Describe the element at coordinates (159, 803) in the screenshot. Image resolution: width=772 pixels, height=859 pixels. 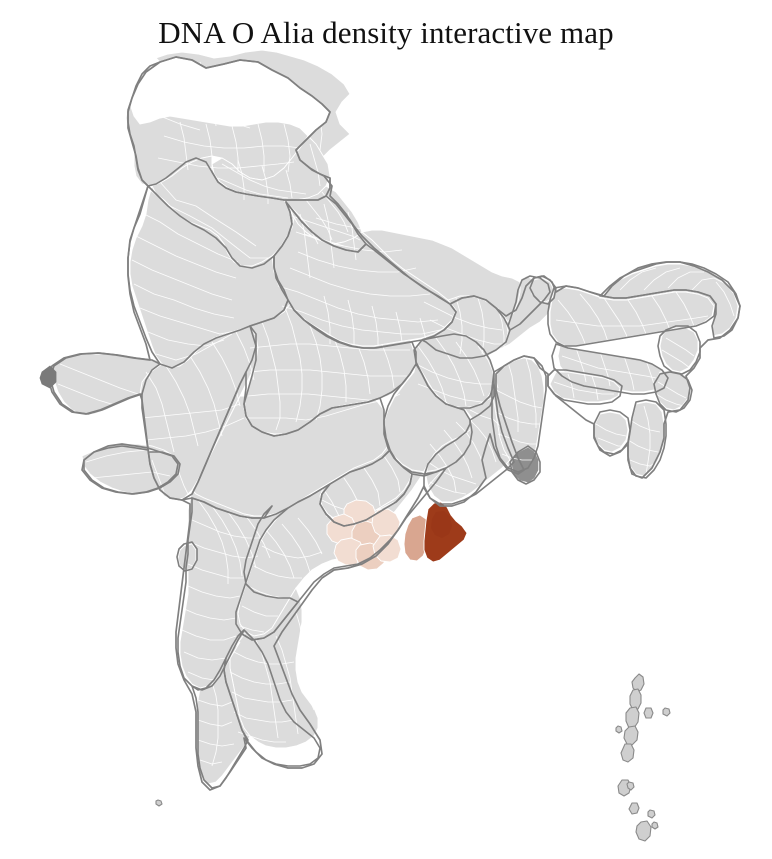
I see `island-lakshadweep-dot` at that location.